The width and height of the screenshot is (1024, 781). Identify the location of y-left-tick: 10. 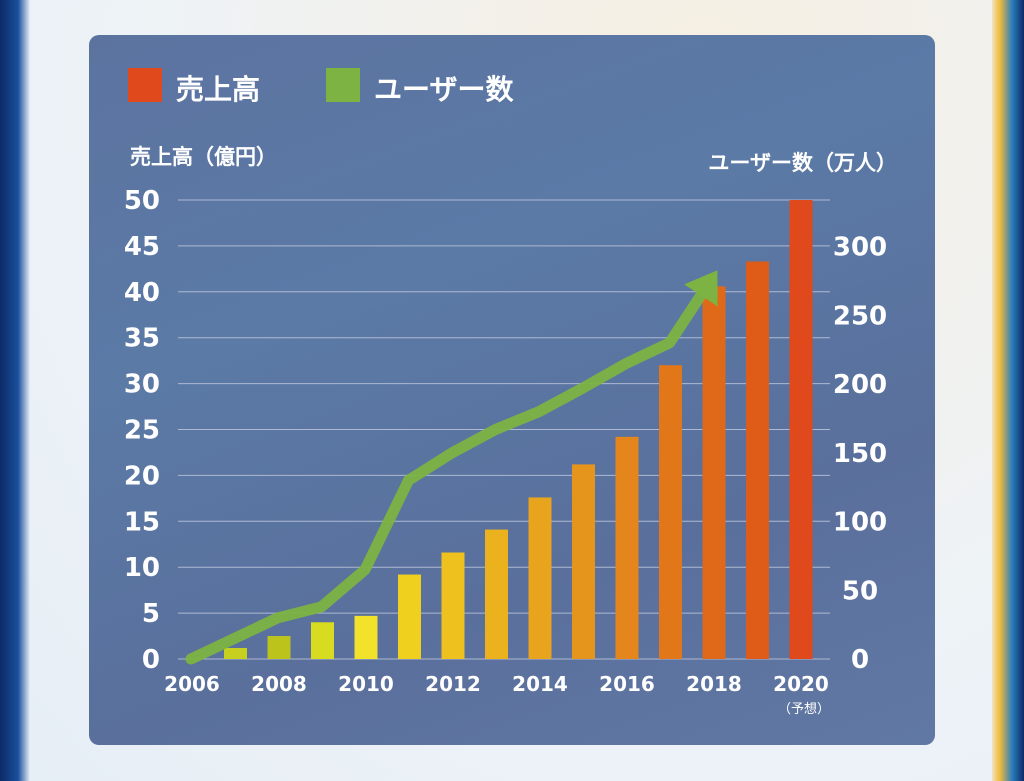
(142, 568).